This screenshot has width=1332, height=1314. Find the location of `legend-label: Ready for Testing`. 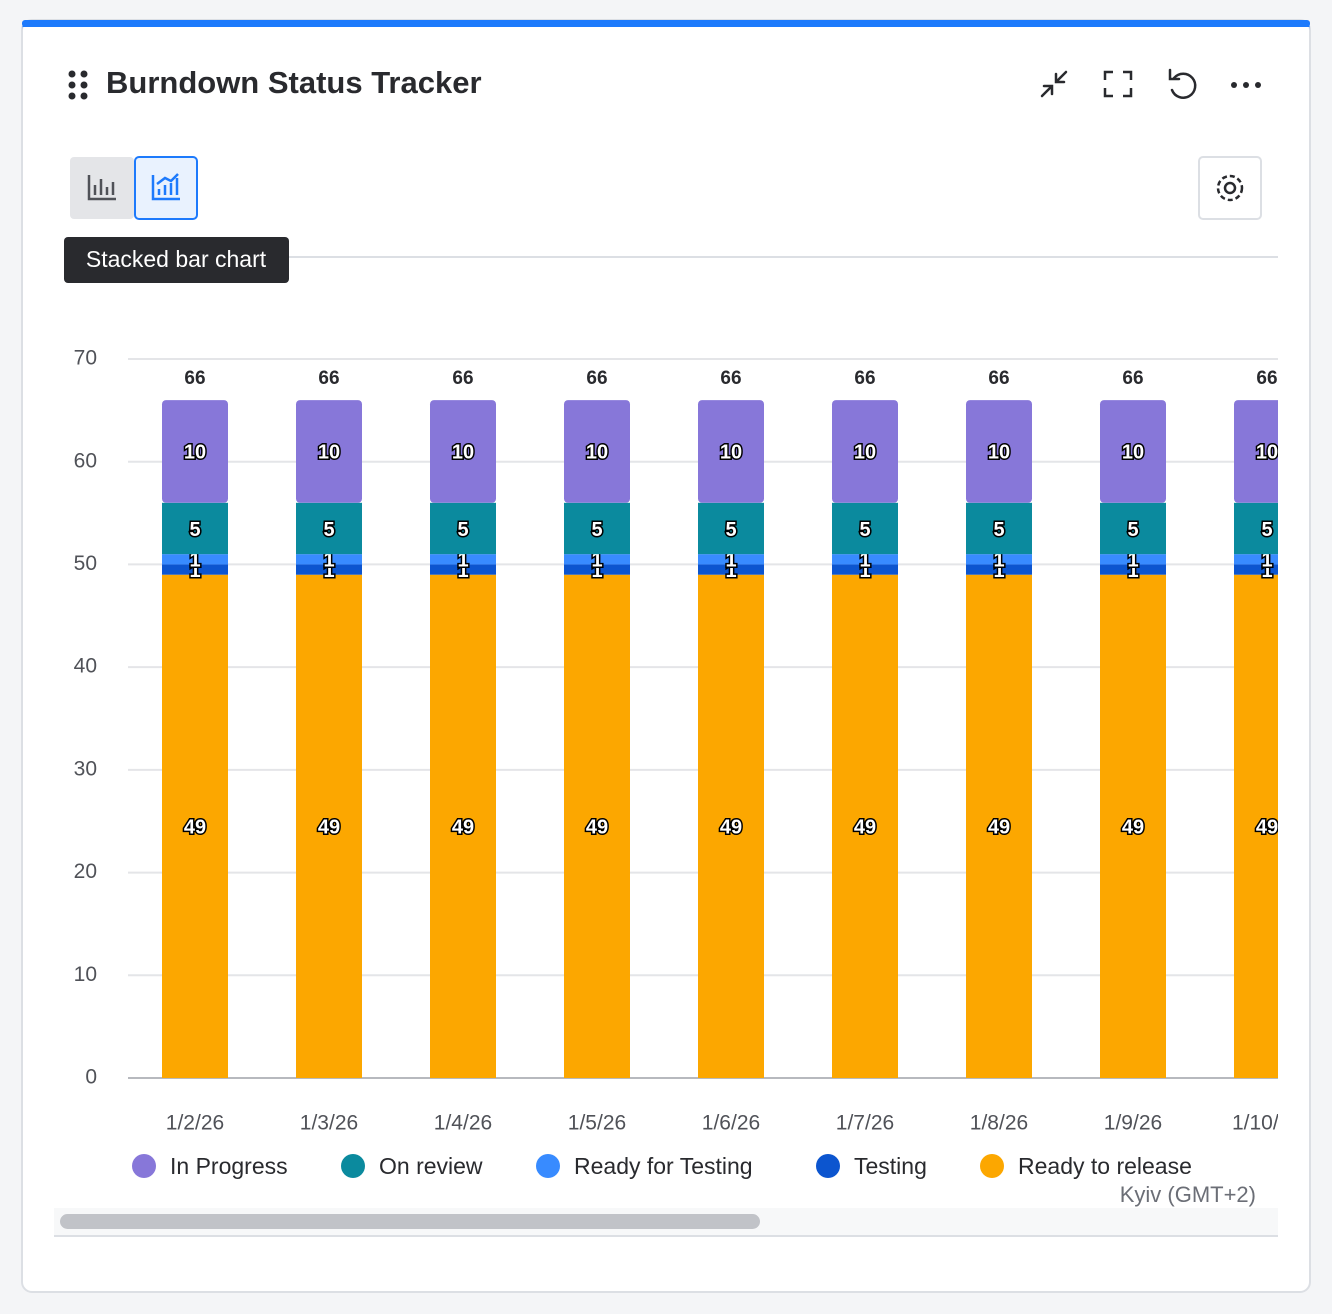

legend-label: Ready for Testing is located at coordinates (663, 1166).